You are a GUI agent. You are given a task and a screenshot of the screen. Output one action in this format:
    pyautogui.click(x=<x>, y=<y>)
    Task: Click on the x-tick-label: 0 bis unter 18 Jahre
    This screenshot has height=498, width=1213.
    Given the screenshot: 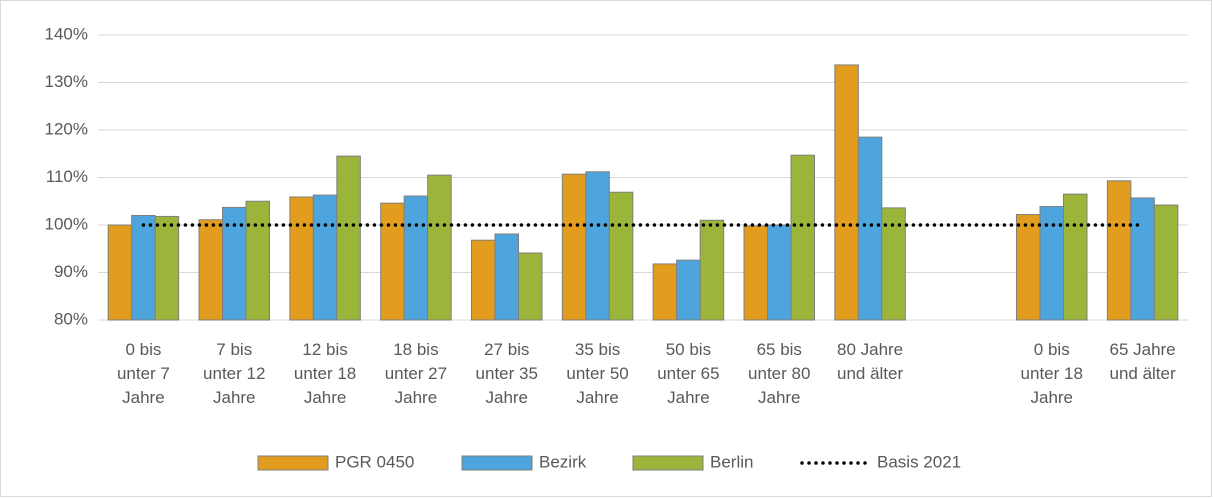 What is the action you would take?
    pyautogui.click(x=1051, y=373)
    